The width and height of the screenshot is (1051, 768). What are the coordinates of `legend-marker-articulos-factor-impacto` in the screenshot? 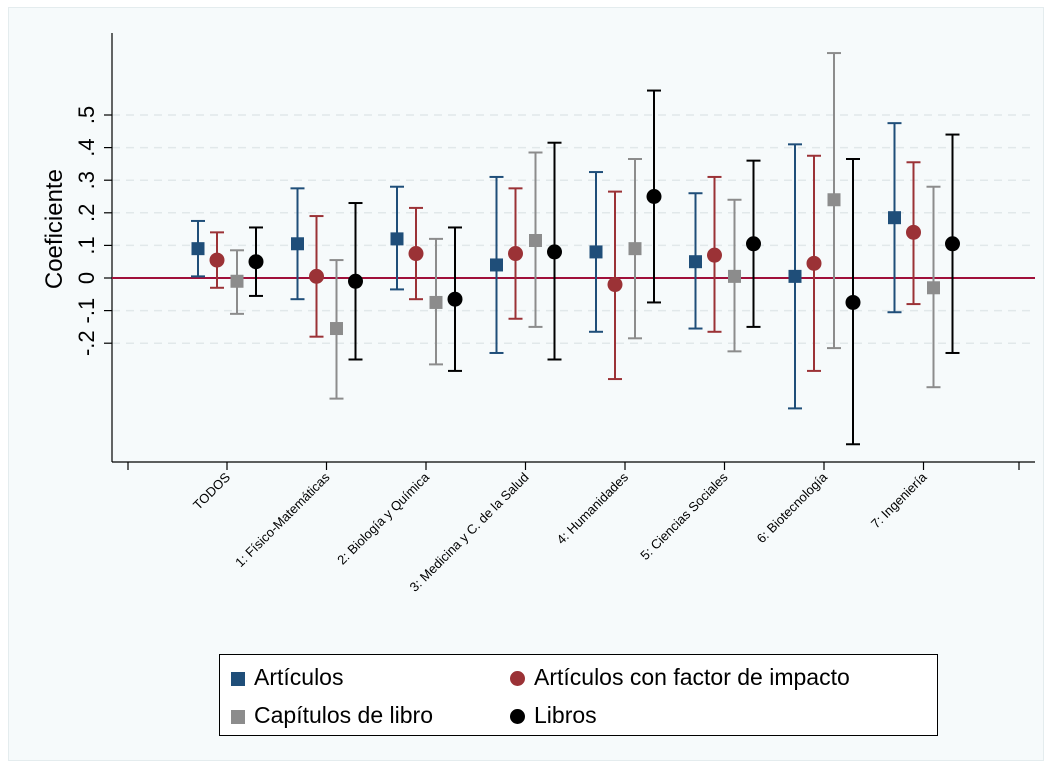 It's located at (517, 678).